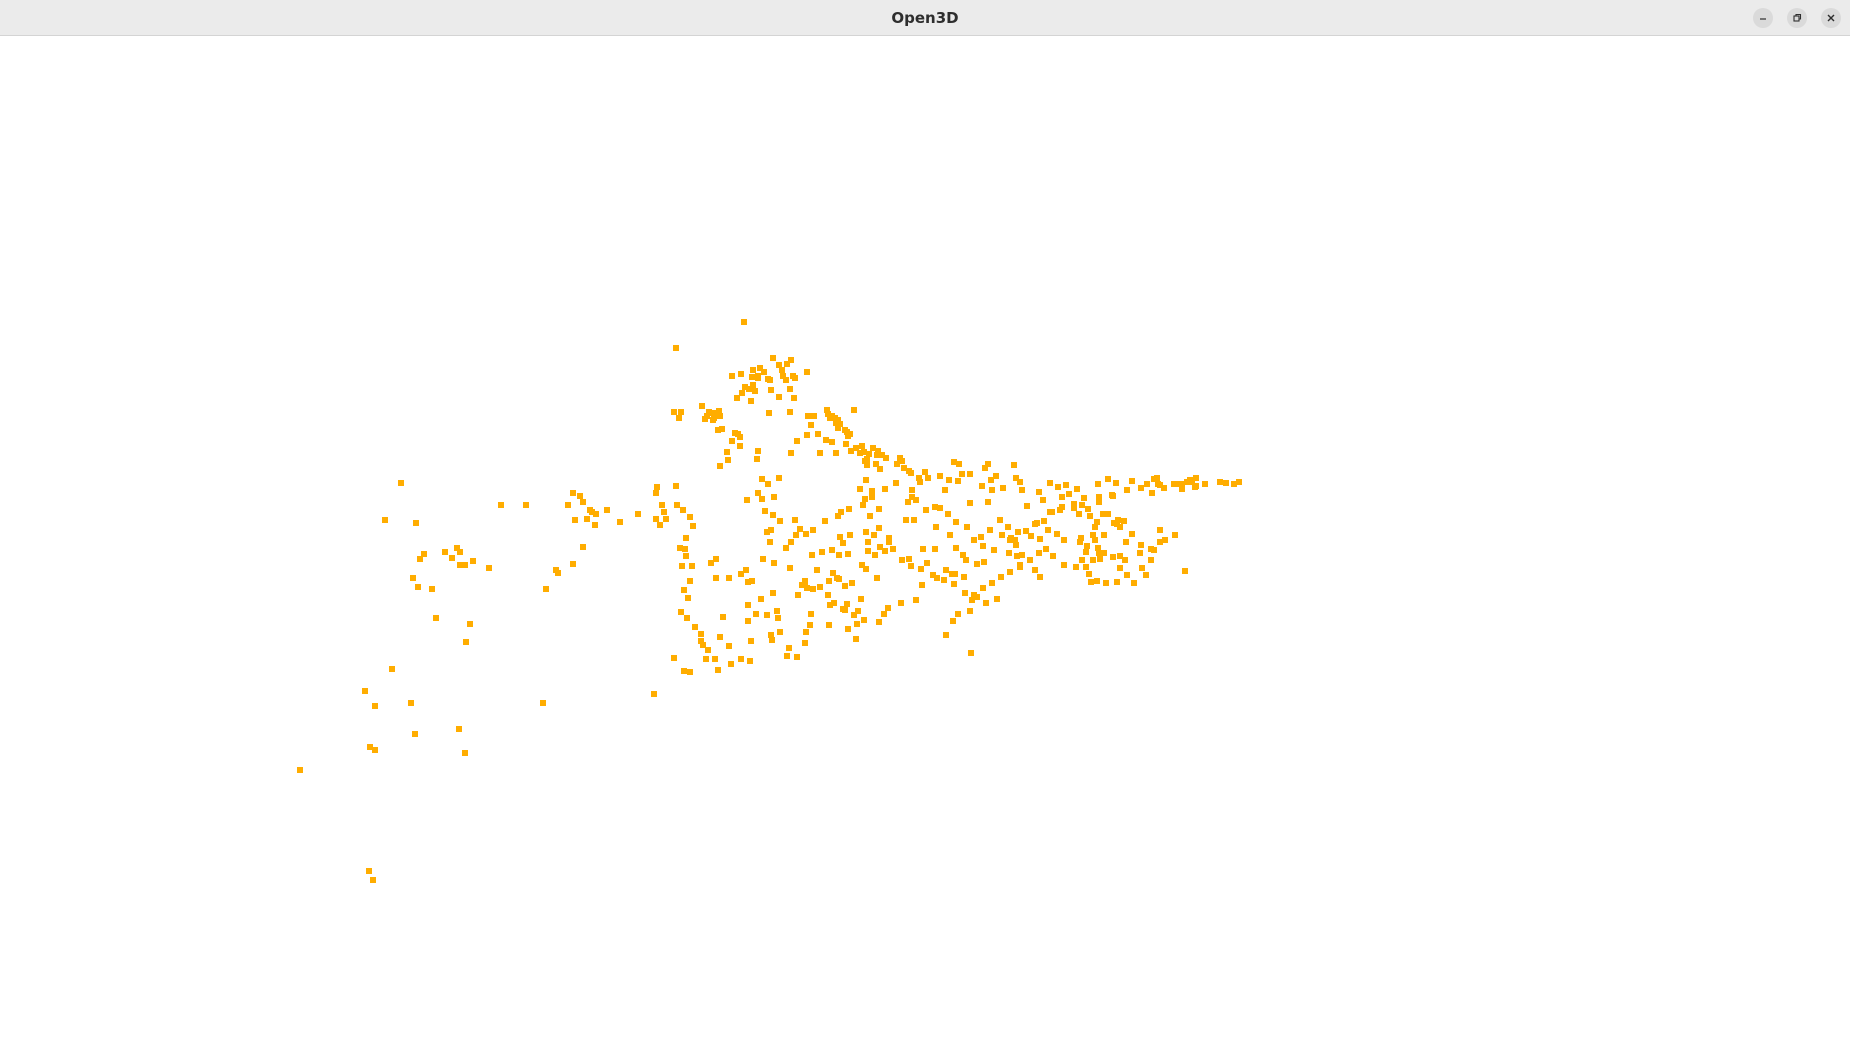 This screenshot has height=1053, width=1850. I want to click on restore-button, so click(1797, 18).